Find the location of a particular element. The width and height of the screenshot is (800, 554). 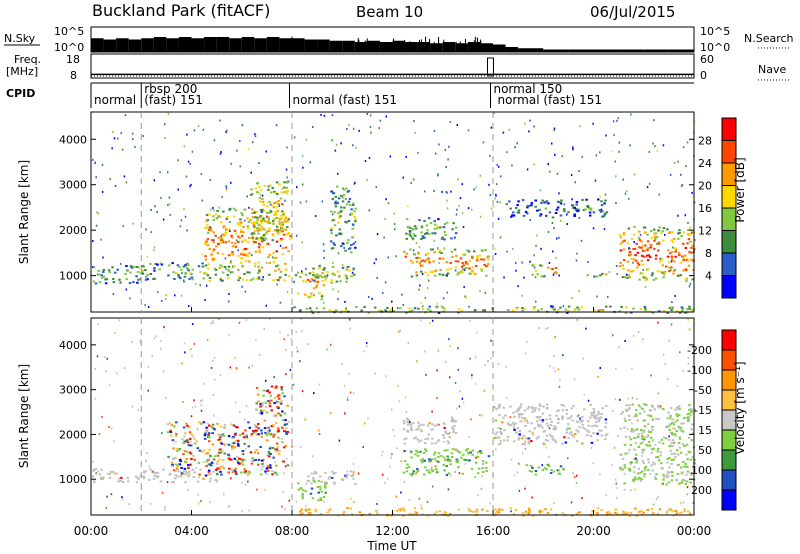

colorbar-tick-label: -50 is located at coordinates (703, 390).